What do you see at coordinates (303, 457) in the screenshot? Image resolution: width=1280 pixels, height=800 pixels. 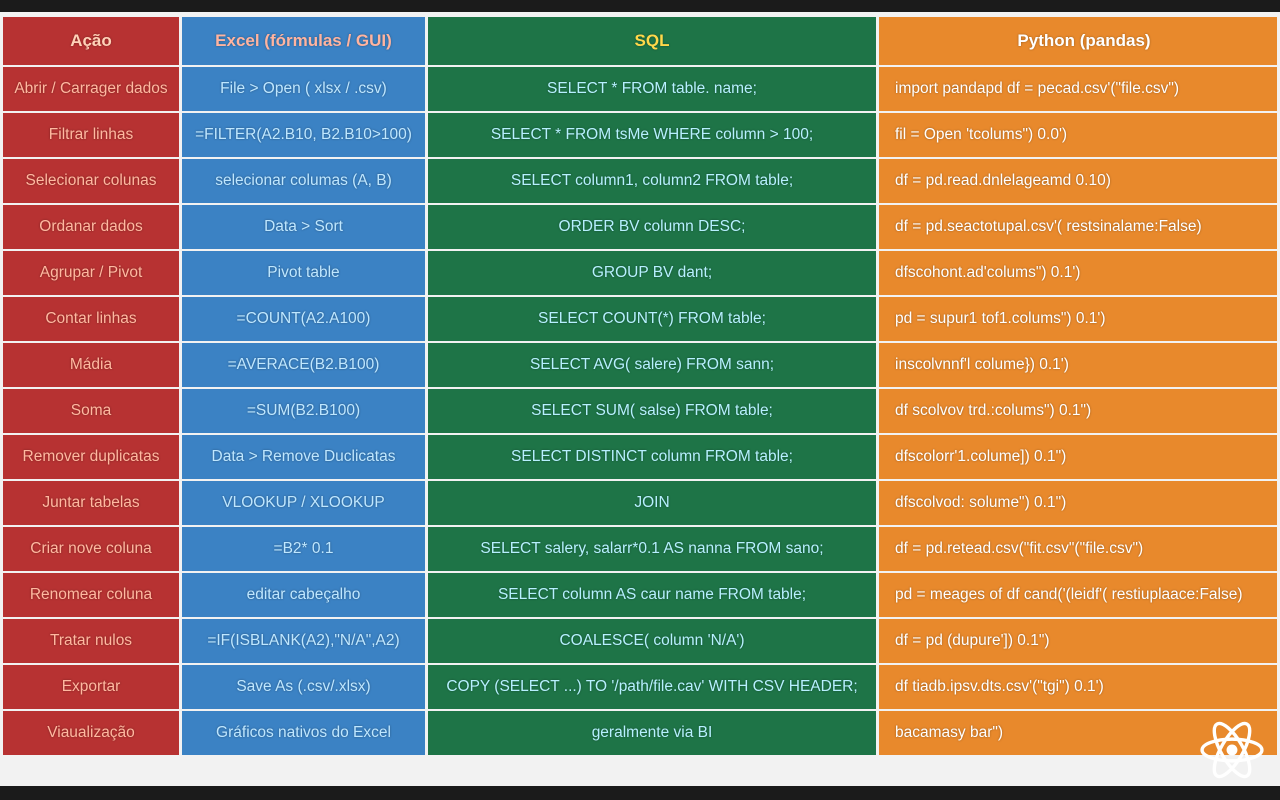 I see `cell-excel: Data > Remove Duclicatas` at bounding box center [303, 457].